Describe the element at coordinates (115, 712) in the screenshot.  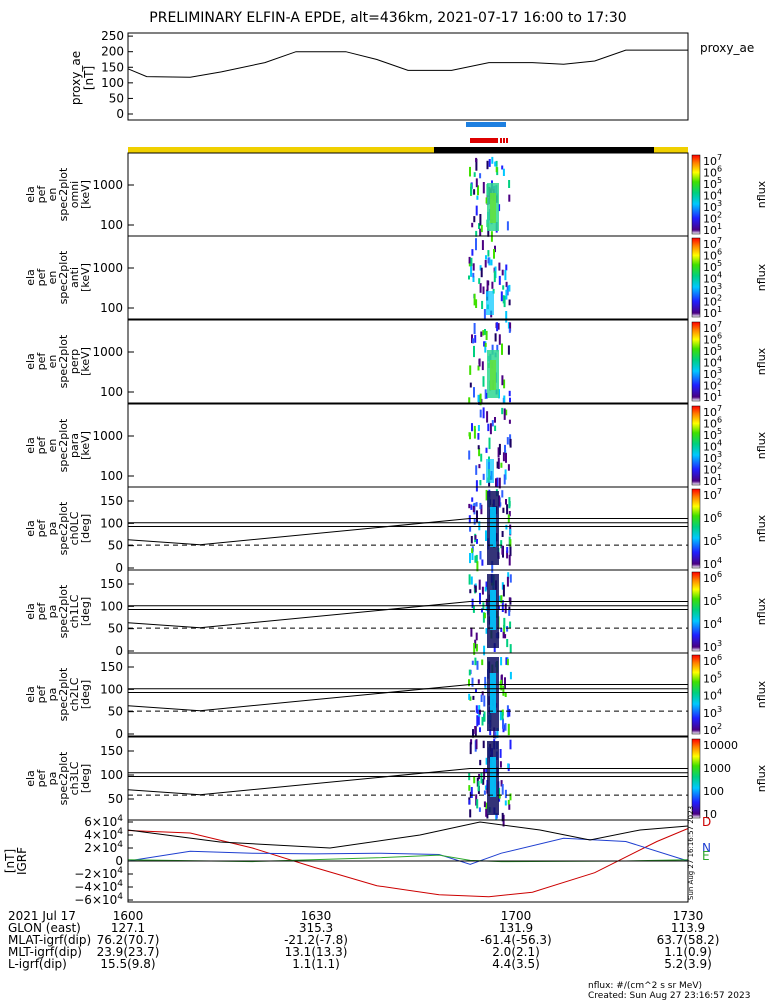
I see `spec-ytick-label: 50` at that location.